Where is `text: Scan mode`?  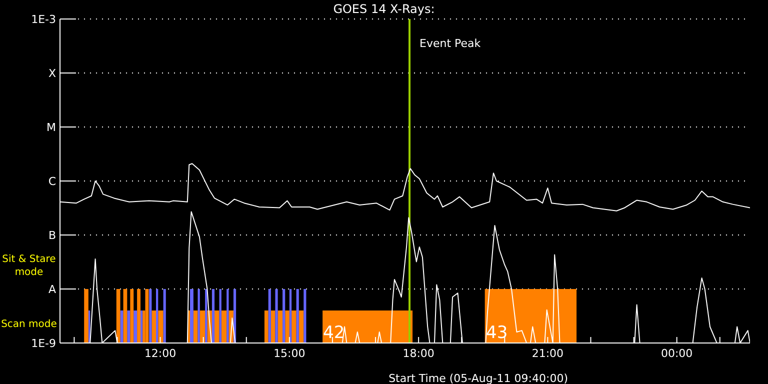
text: Scan mode is located at coordinates (29, 324).